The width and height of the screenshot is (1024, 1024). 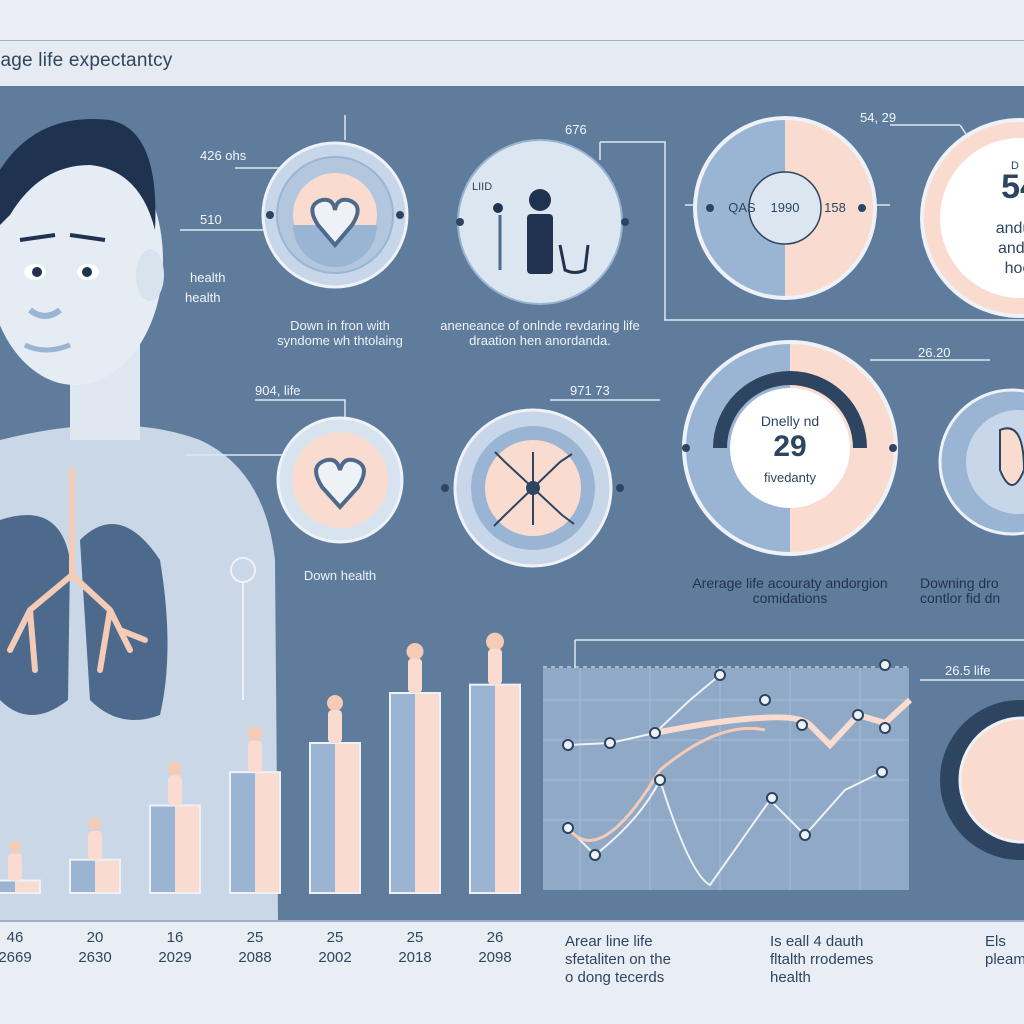 What do you see at coordinates (495, 957) in the screenshot?
I see `bar-x-label-year: 2098` at bounding box center [495, 957].